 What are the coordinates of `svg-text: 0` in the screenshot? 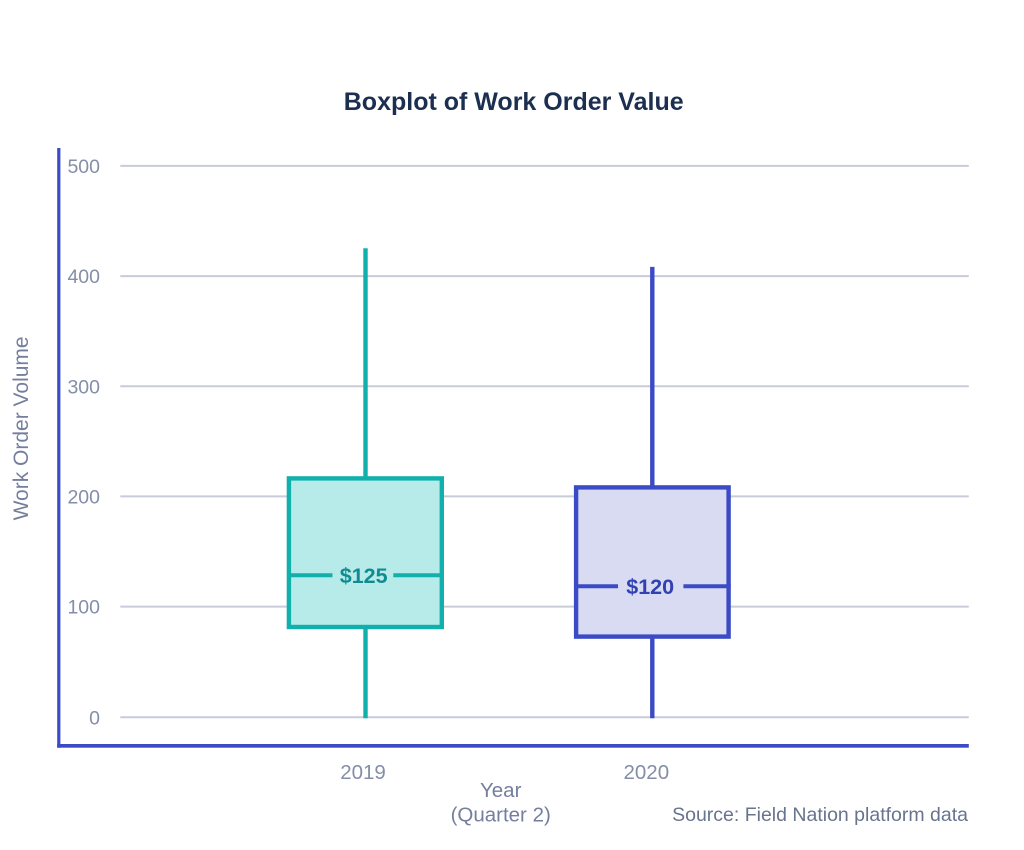 It's located at (94, 718).